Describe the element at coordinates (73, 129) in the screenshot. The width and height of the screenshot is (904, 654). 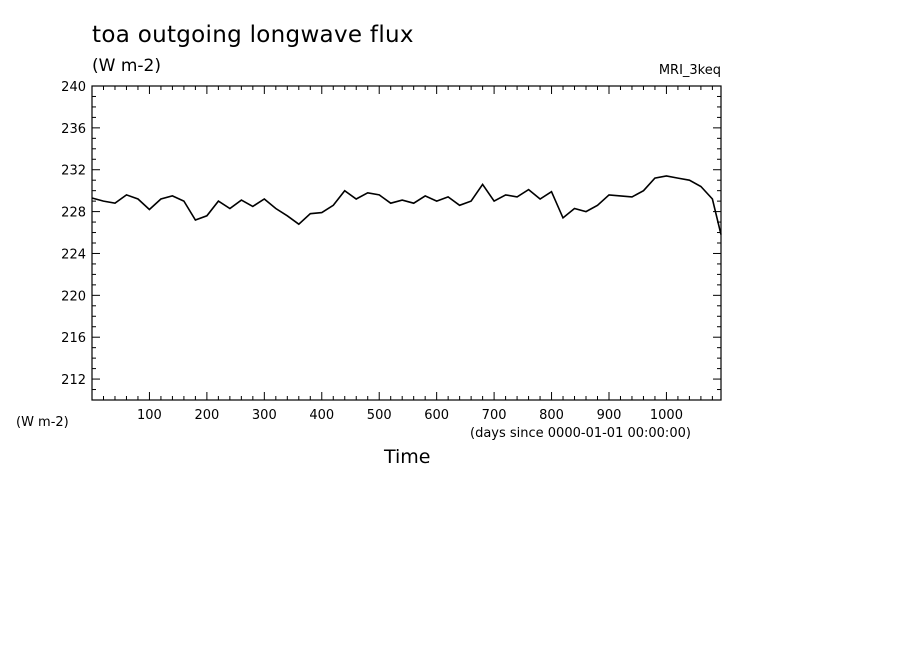
I see `y-tick-label: 236` at that location.